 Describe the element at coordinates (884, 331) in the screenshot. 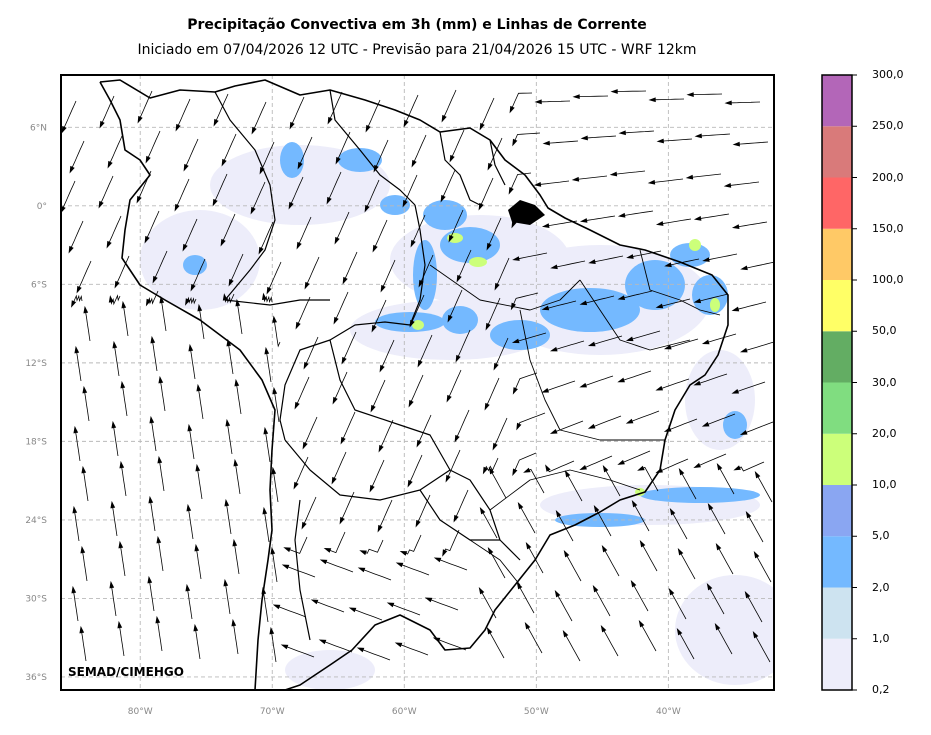

I see `colorbar-label: 50,0` at that location.